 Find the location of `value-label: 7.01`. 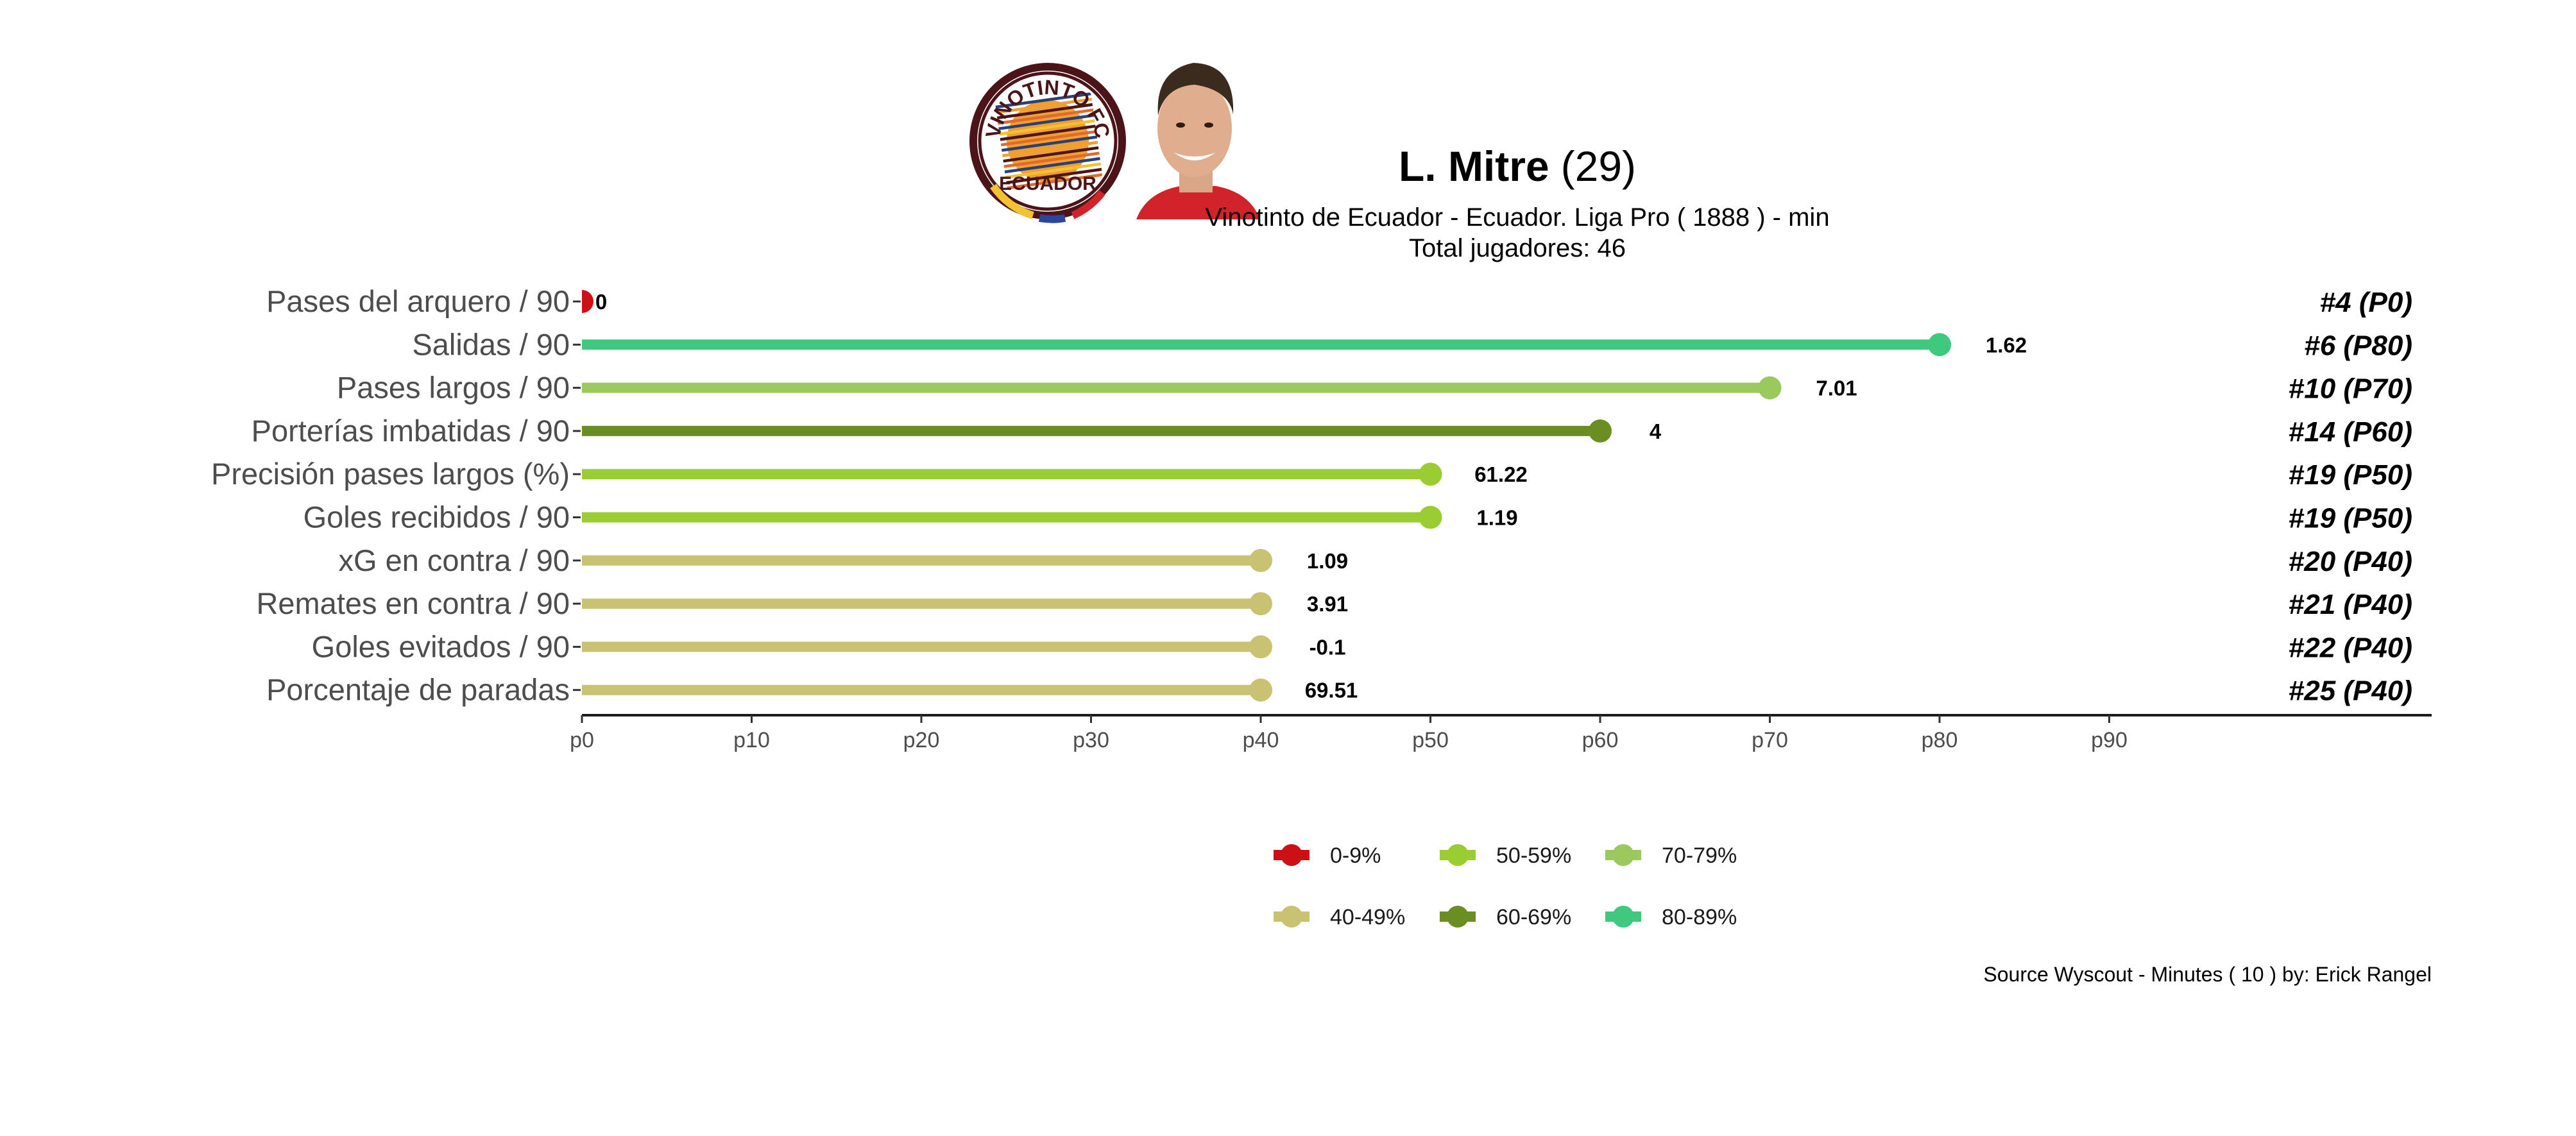

value-label: 7.01 is located at coordinates (1836, 388).